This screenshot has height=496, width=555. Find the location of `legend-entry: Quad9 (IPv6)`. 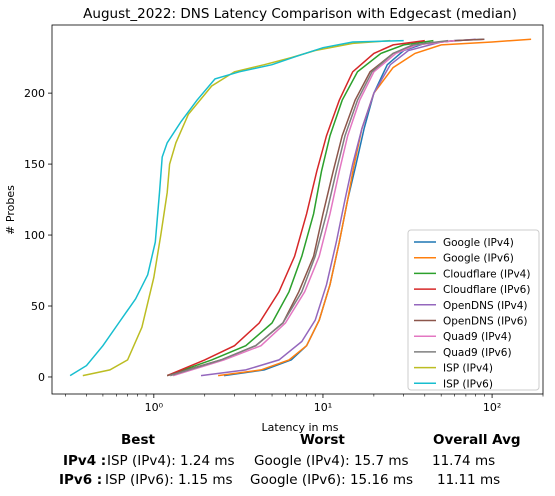

legend-entry: Quad9 (IPv6) is located at coordinates (477, 353).